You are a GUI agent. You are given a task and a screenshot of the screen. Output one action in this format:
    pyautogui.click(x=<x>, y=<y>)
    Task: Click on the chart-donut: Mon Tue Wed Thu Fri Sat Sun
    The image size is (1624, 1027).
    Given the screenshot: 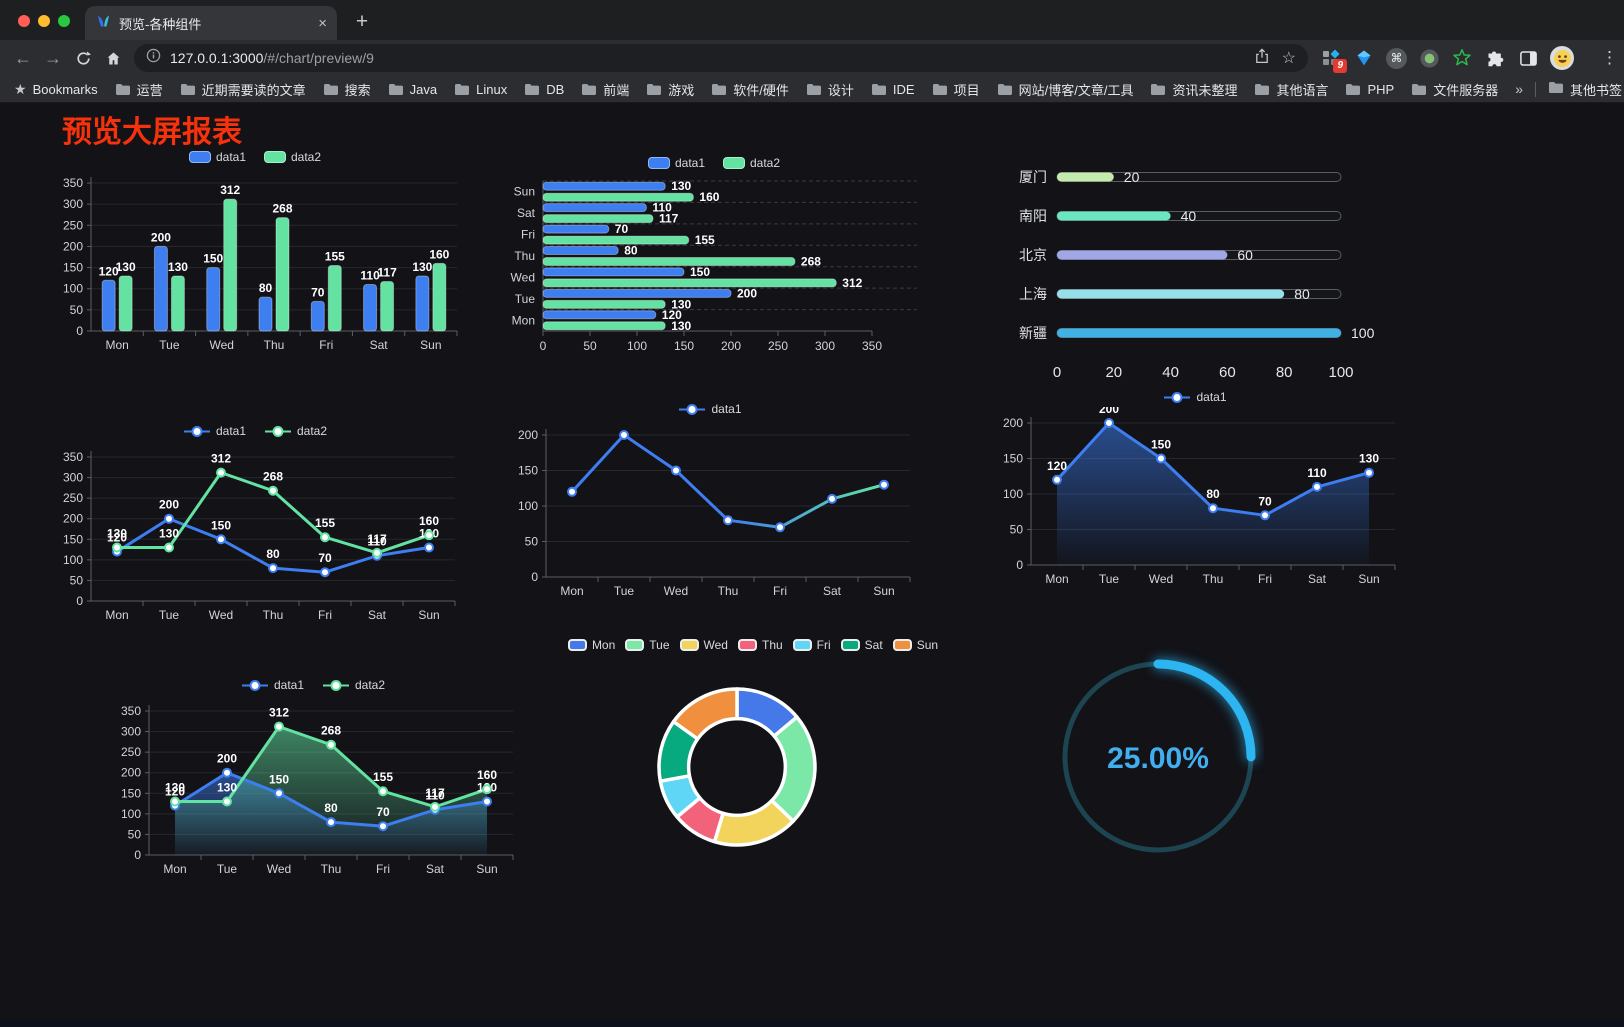 What is the action you would take?
    pyautogui.click(x=753, y=755)
    